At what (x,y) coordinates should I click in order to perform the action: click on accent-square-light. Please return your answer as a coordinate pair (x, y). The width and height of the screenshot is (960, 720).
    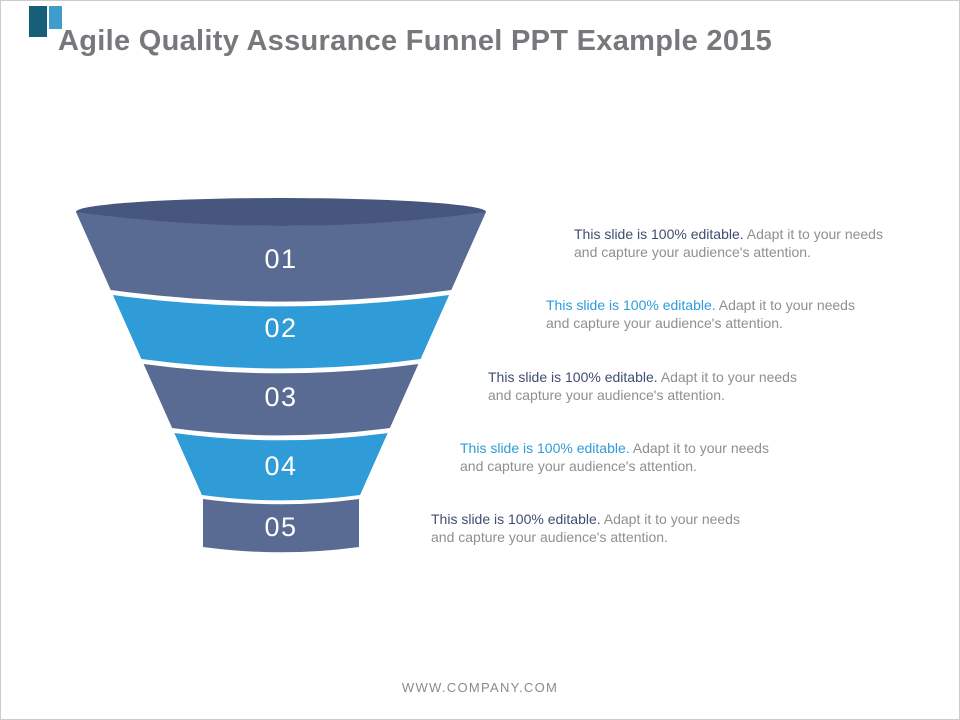
    Looking at the image, I should click on (55, 17).